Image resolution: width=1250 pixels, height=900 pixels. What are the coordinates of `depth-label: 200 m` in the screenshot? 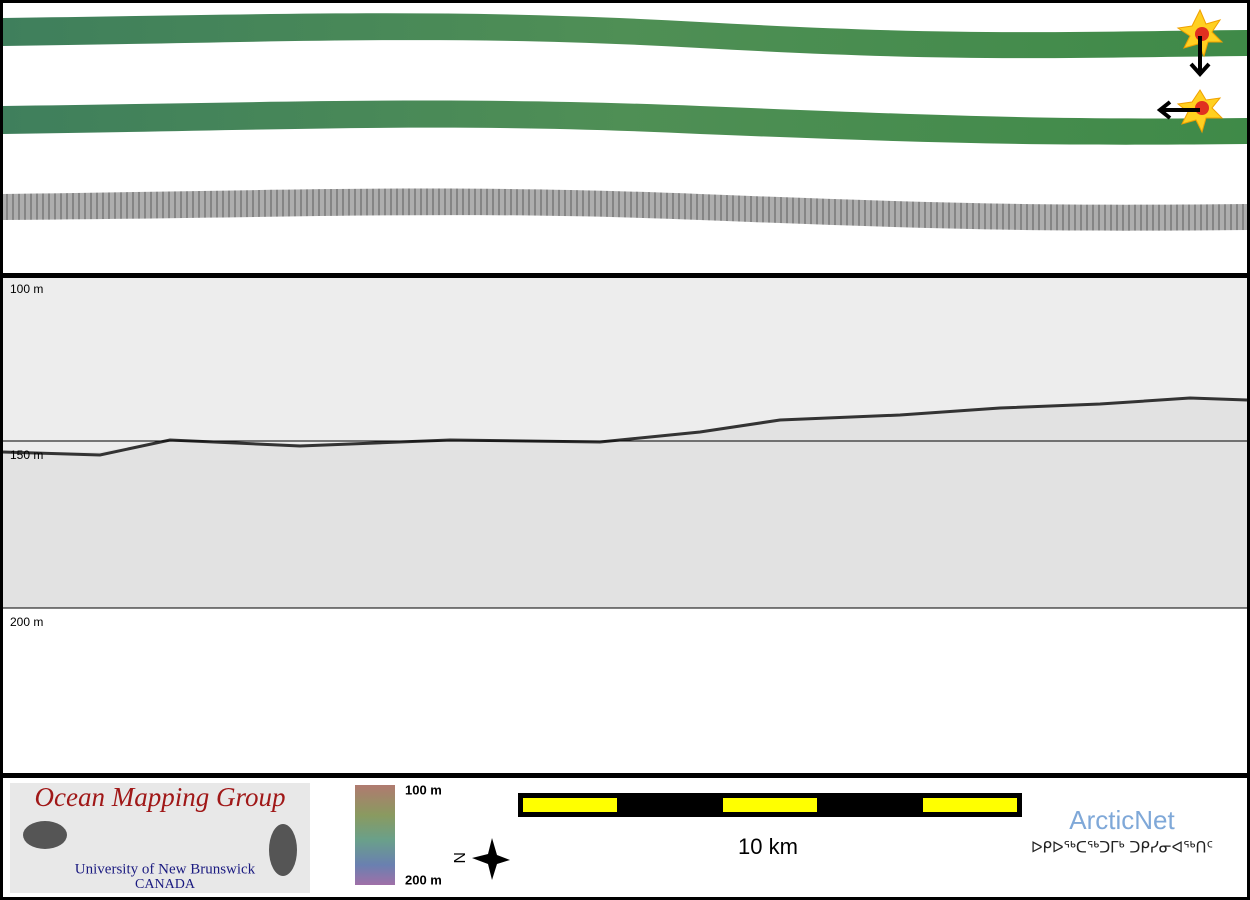 It's located at (26, 622).